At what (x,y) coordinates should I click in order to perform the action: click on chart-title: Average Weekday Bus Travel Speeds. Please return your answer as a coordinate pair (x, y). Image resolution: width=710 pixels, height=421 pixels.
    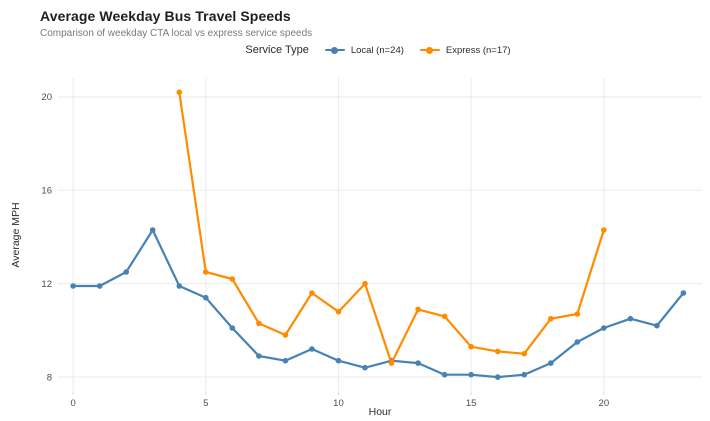
    Looking at the image, I should click on (165, 16).